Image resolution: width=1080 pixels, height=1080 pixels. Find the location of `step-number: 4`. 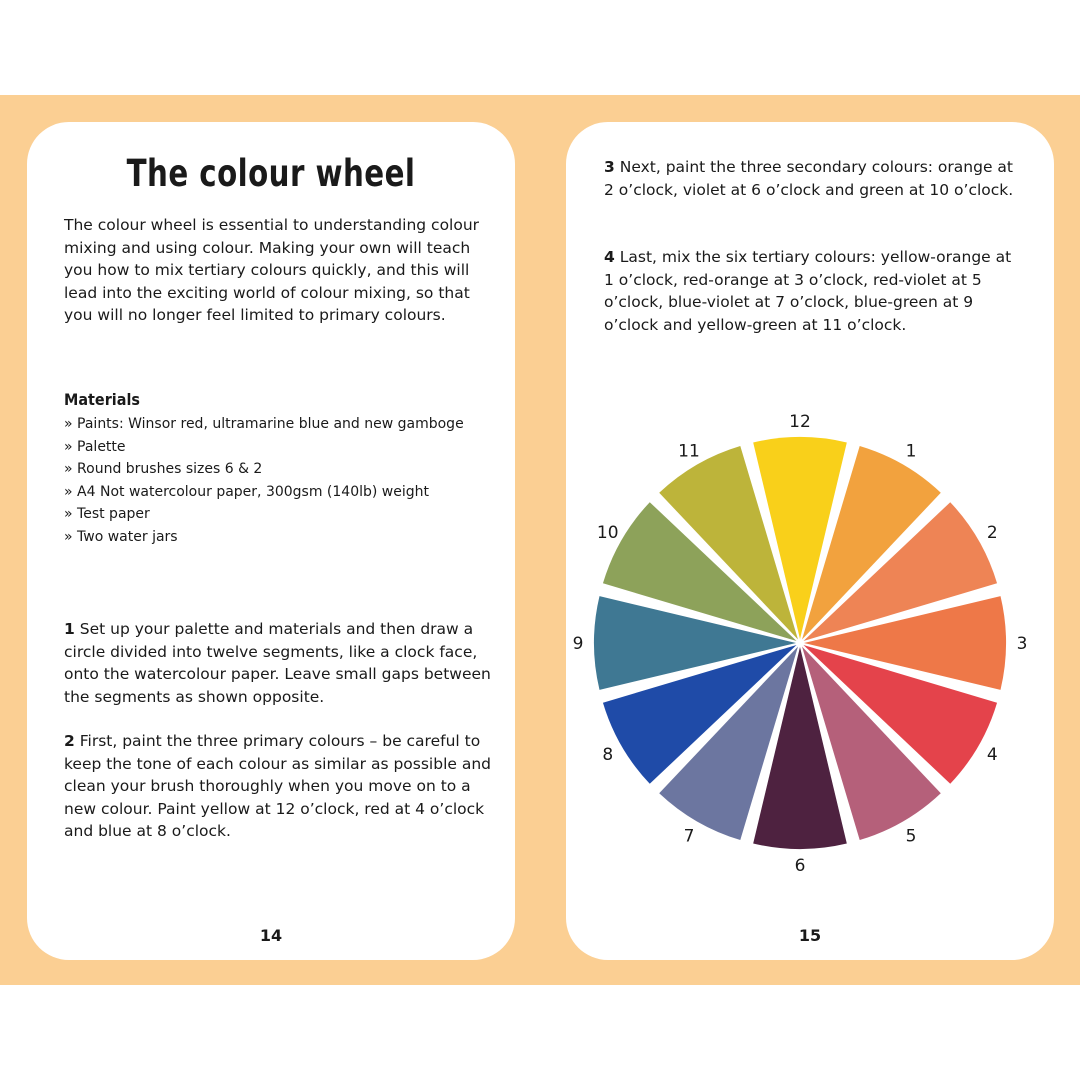

step-number: 4 is located at coordinates (609, 257).